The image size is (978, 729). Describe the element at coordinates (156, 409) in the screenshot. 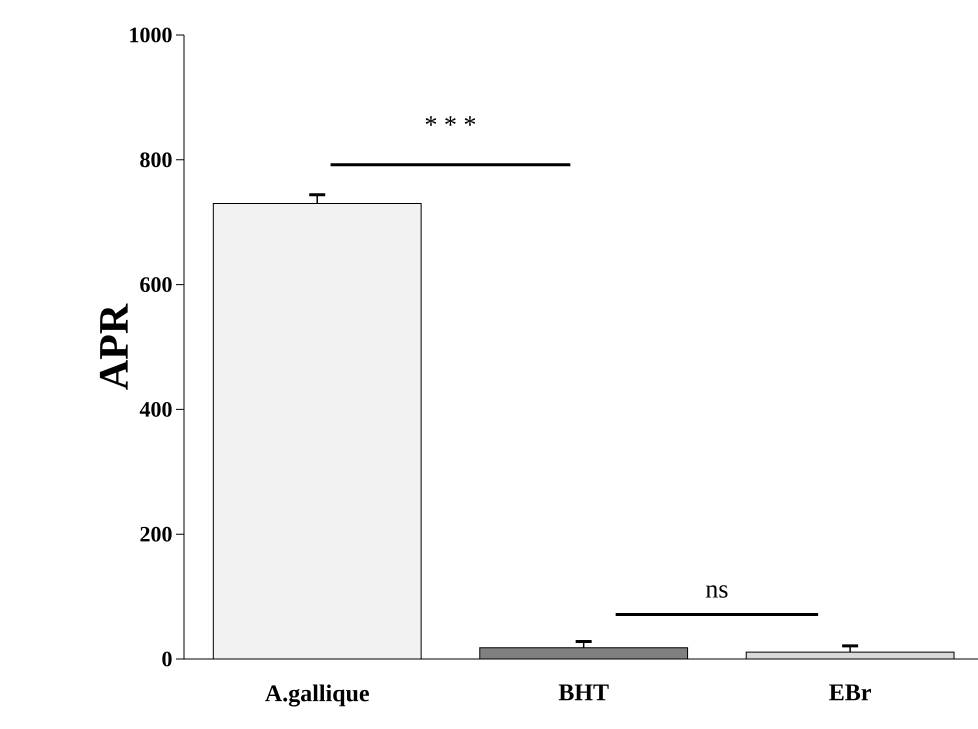

I see `y-tick-label: 400` at that location.